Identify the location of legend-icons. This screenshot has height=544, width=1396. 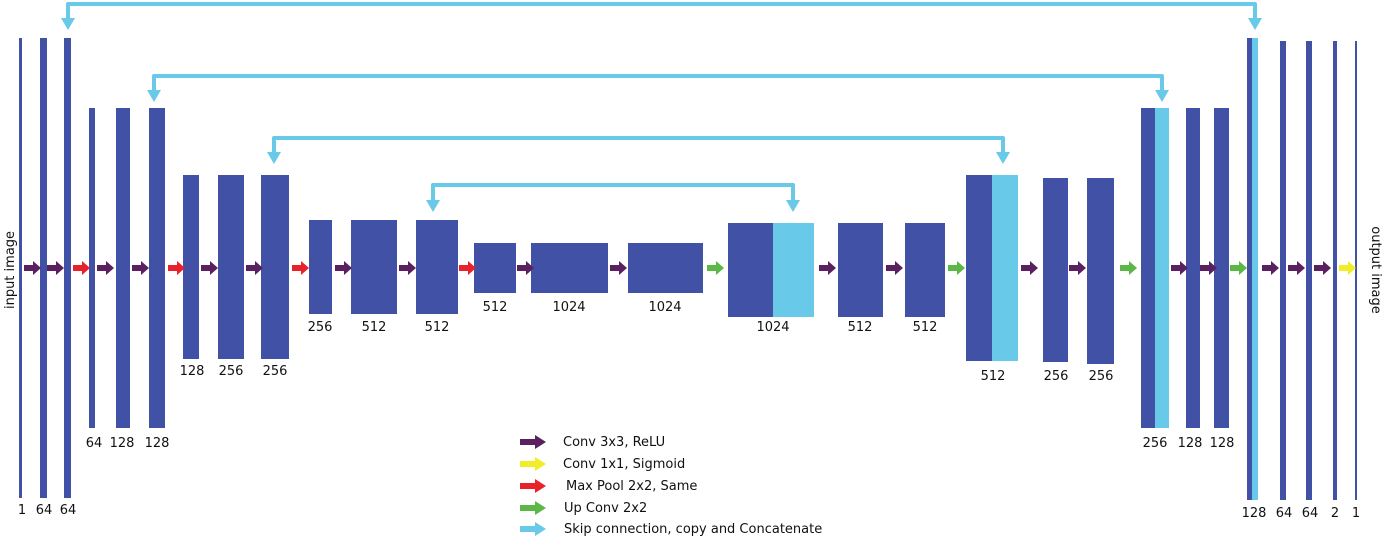
(533, 485).